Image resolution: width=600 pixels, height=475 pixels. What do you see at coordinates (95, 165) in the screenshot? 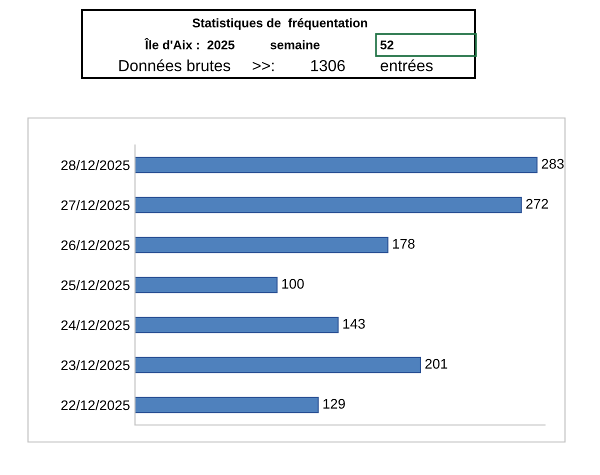
I see `y-tick-label: 28/12/2025` at bounding box center [95, 165].